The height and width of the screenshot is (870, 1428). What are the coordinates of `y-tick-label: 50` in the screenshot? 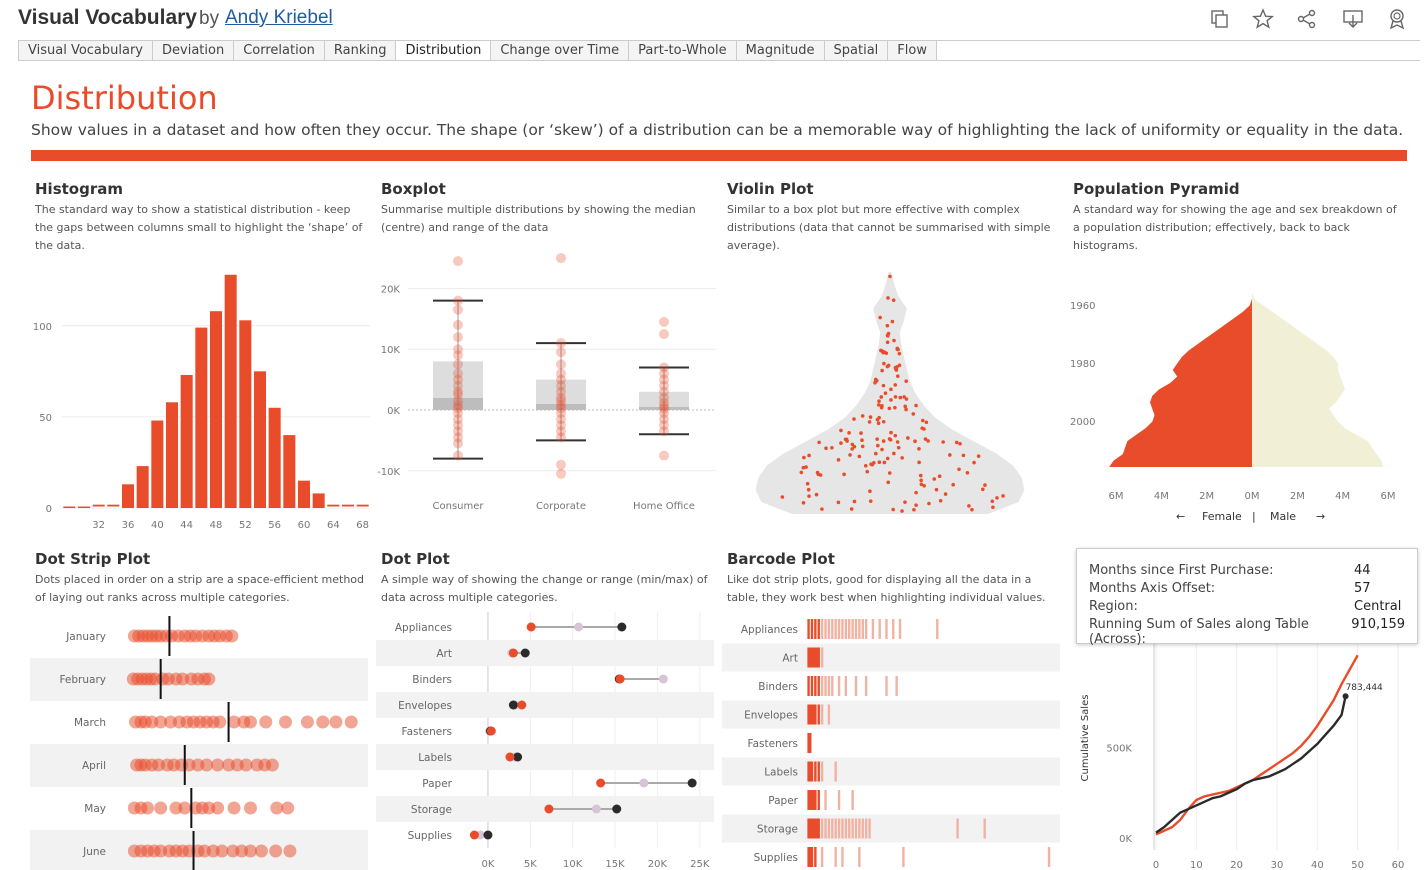 It's located at (45, 418).